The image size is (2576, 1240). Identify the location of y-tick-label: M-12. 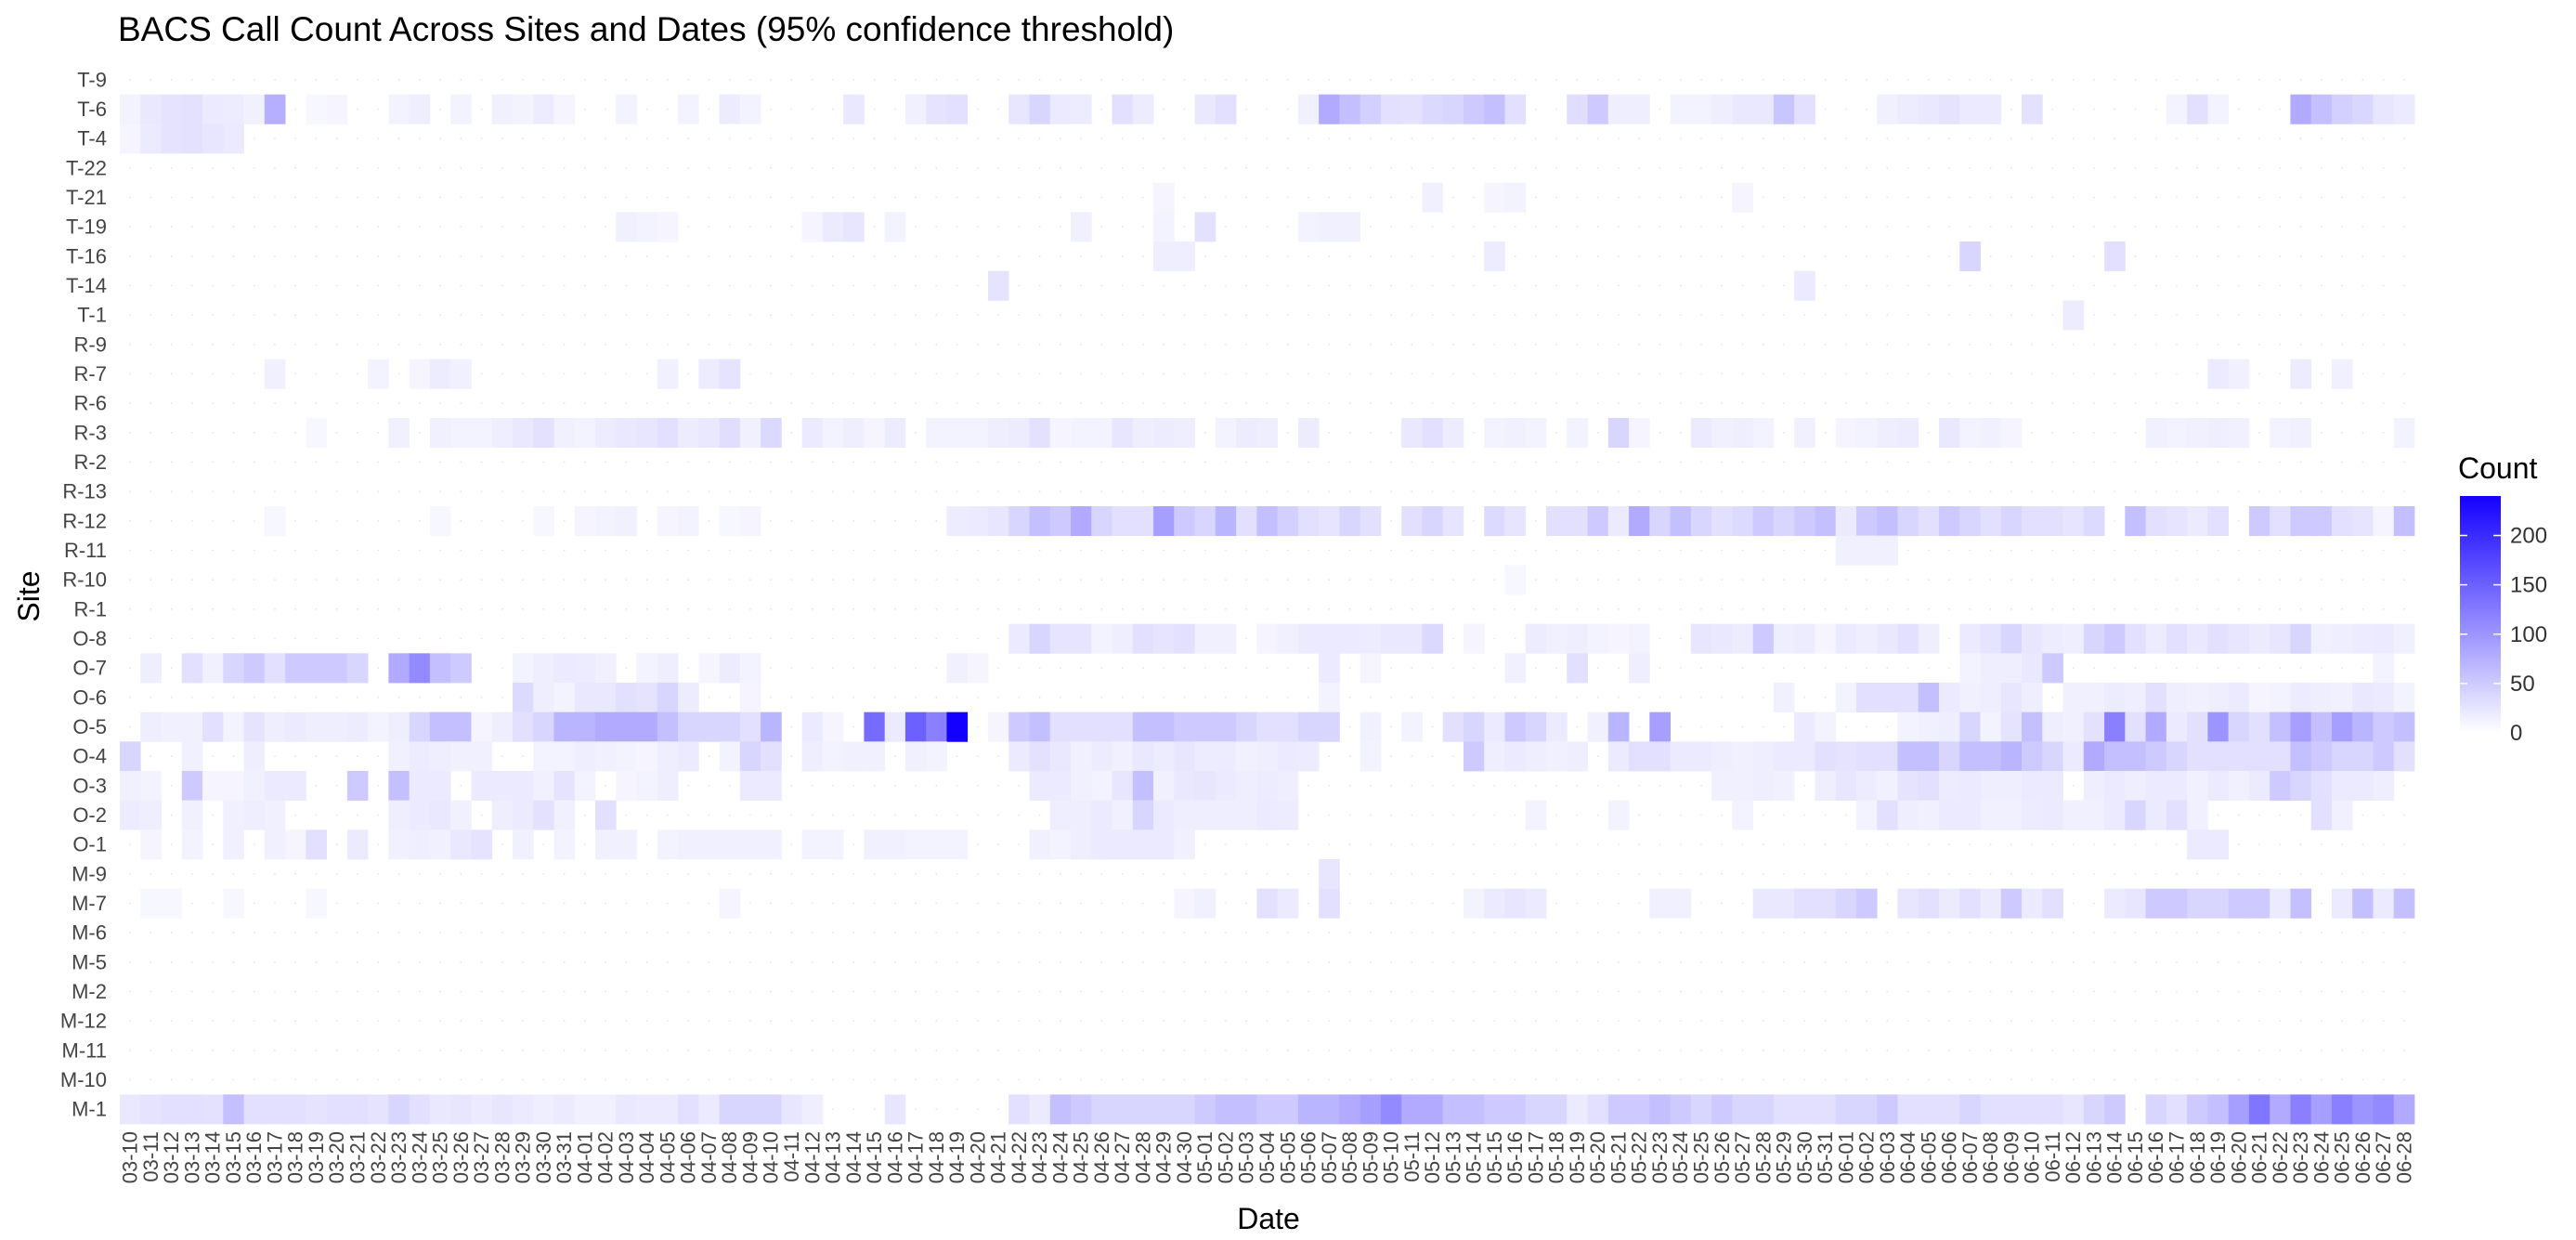
(84, 1021).